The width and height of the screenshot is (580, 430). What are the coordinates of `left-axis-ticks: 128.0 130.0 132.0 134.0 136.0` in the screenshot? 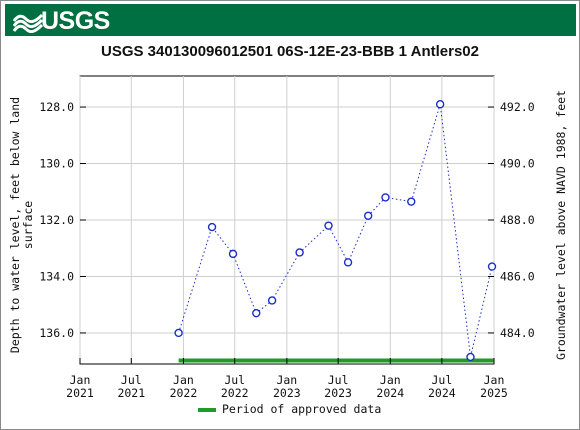 It's located at (62, 220).